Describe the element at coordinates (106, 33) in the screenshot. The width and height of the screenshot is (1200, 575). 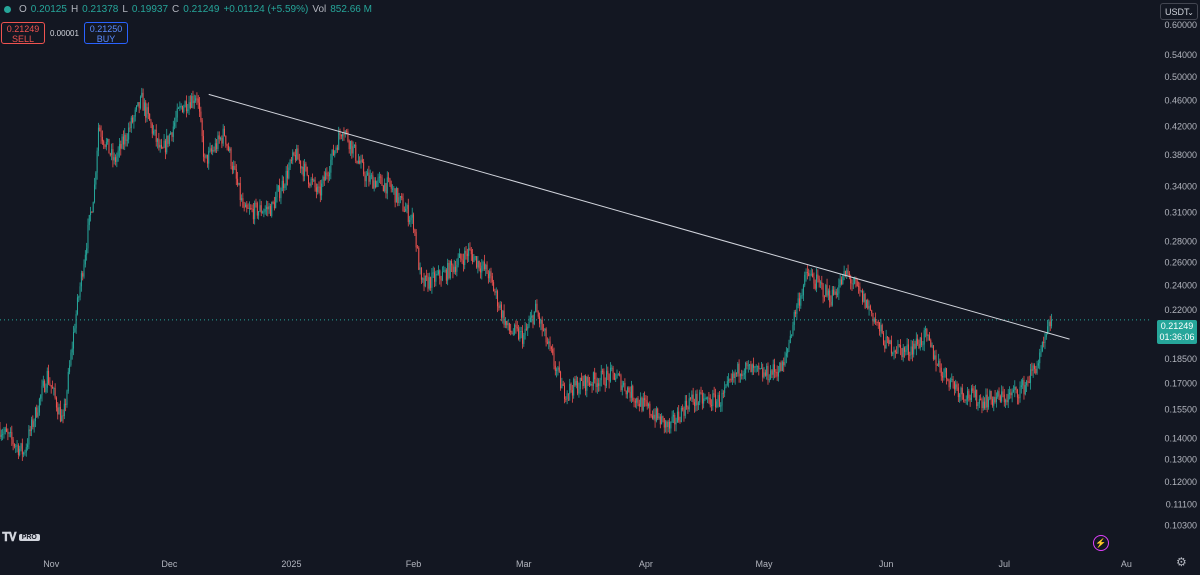
I see `buy-button: 0.21250 BUY` at that location.